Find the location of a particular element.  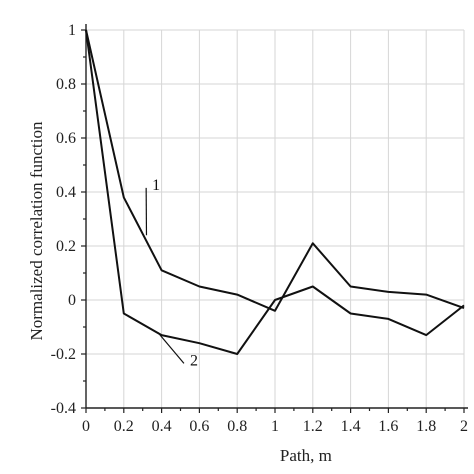

x-tick-label: 0.4 is located at coordinates (162, 426).